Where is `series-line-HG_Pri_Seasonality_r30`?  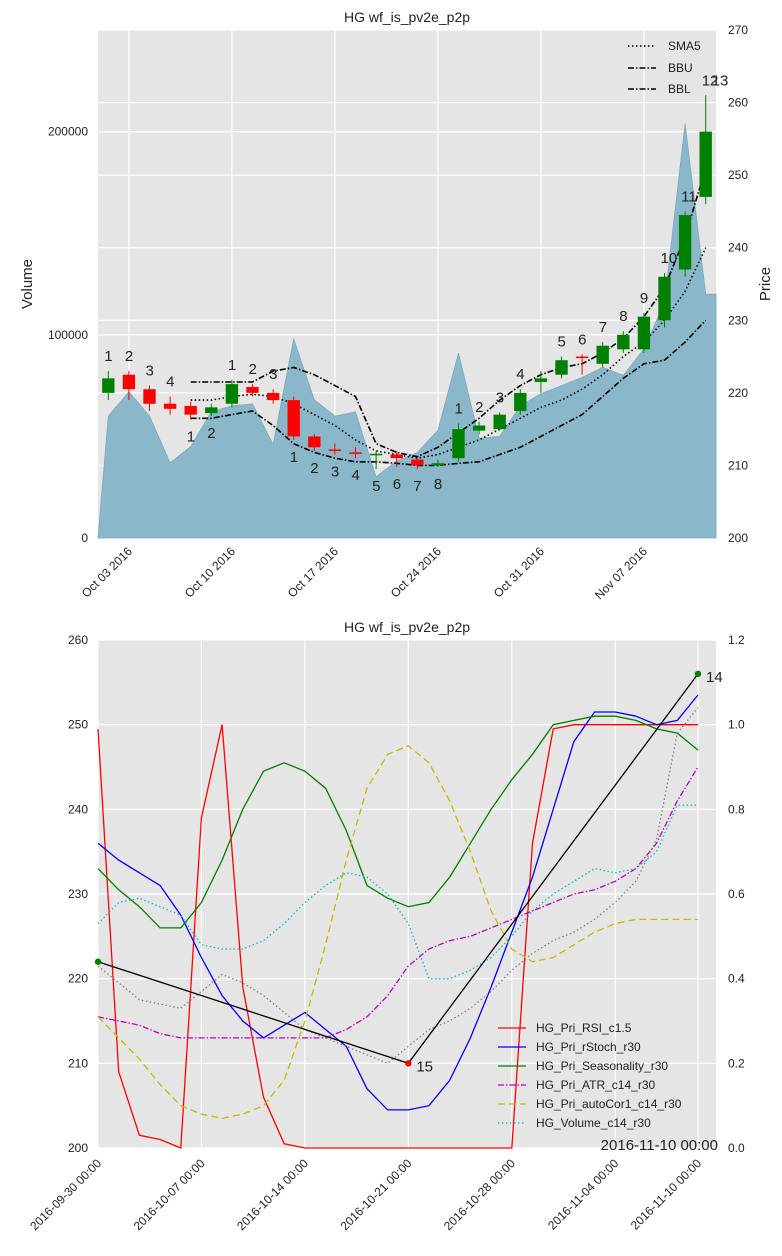
series-line-HG_Pri_Seasonality_r30 is located at coordinates (398, 822).